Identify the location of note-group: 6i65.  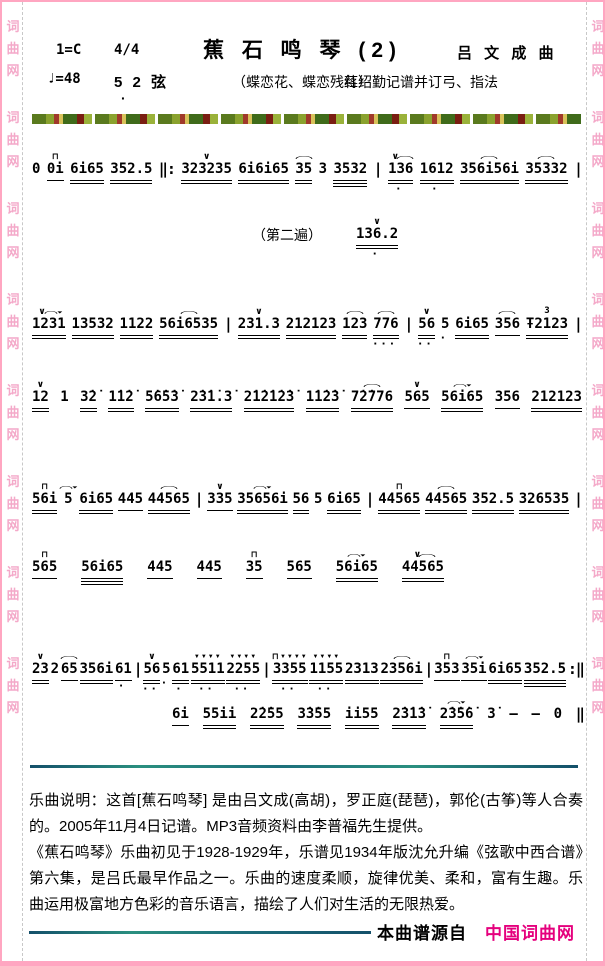
(344, 495).